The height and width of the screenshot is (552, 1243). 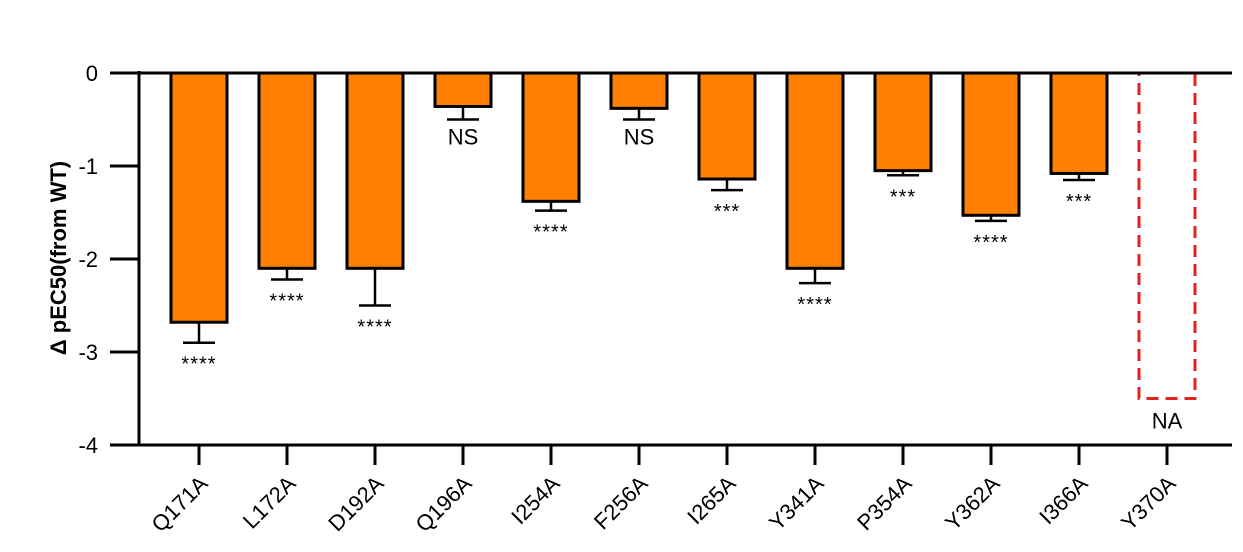 What do you see at coordinates (88, 352) in the screenshot?
I see `y-tick-label: -3` at bounding box center [88, 352].